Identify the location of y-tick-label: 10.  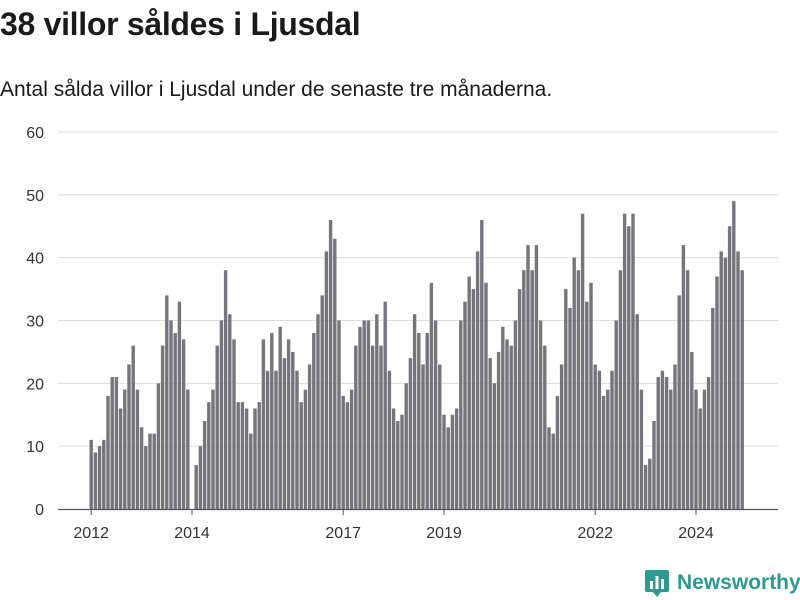
(35, 447).